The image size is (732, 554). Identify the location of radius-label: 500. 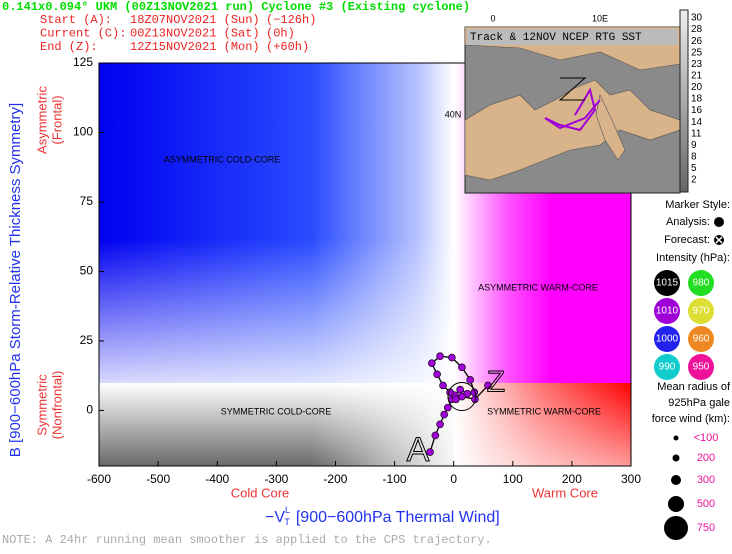
(706, 504).